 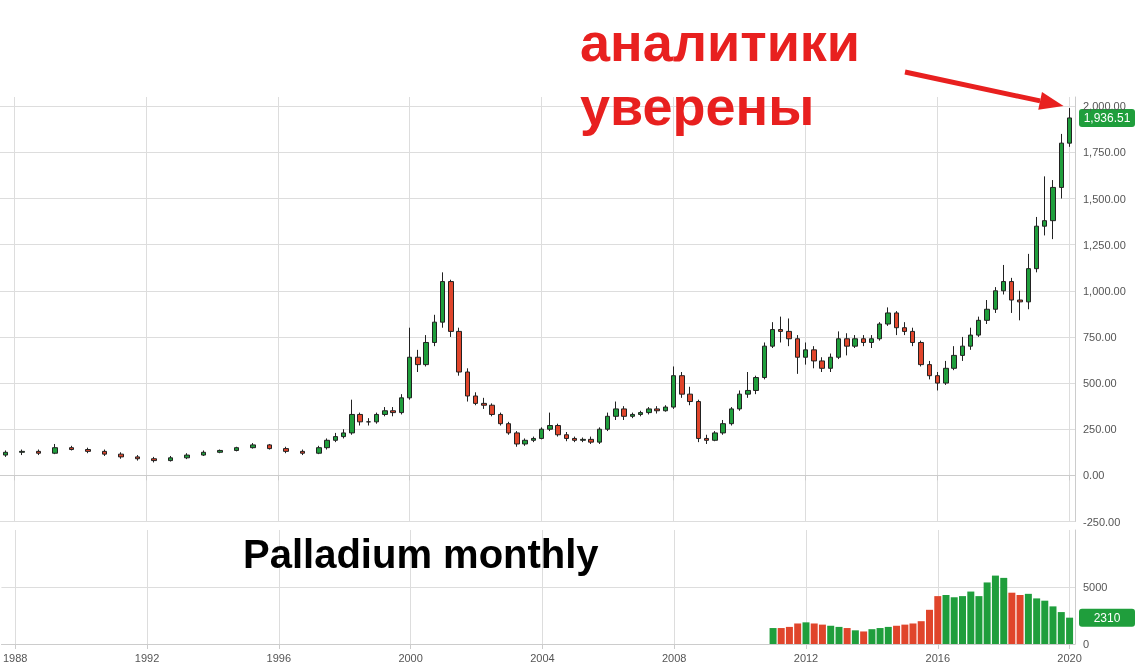 What do you see at coordinates (1095, 587) in the screenshot?
I see `y-tick-label: 5000` at bounding box center [1095, 587].